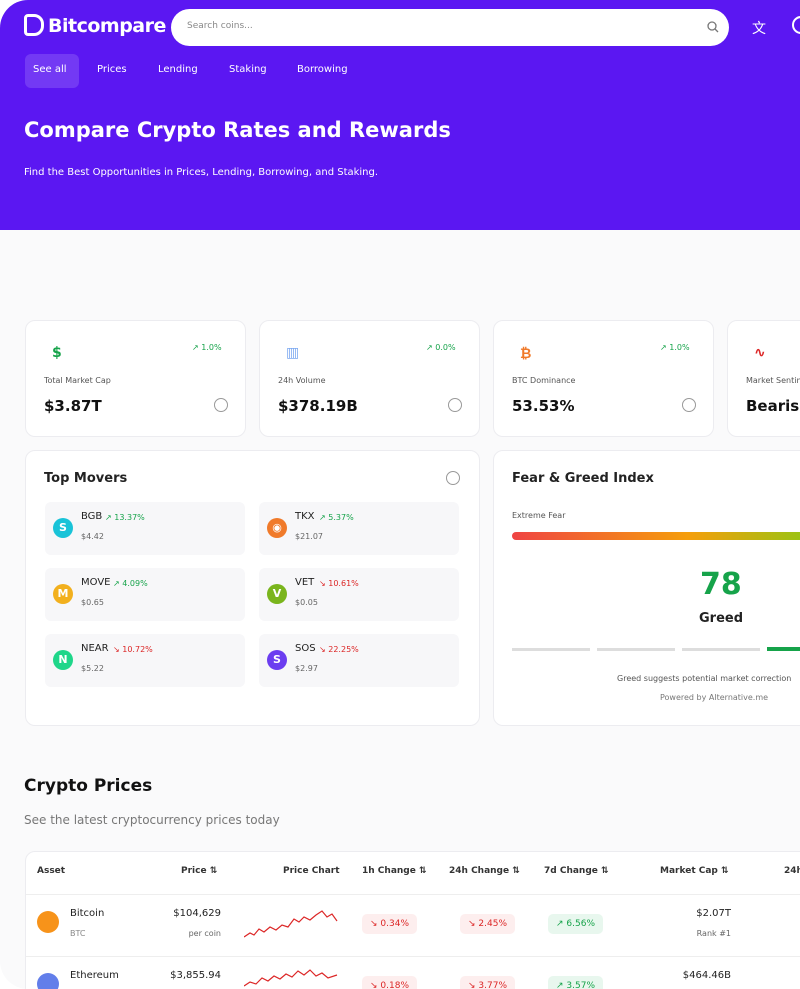 The width and height of the screenshot is (800, 989). Describe the element at coordinates (135, 378) in the screenshot. I see `stat-card: $ ↗ 1.0% Total Market Cap $3.87T` at that location.